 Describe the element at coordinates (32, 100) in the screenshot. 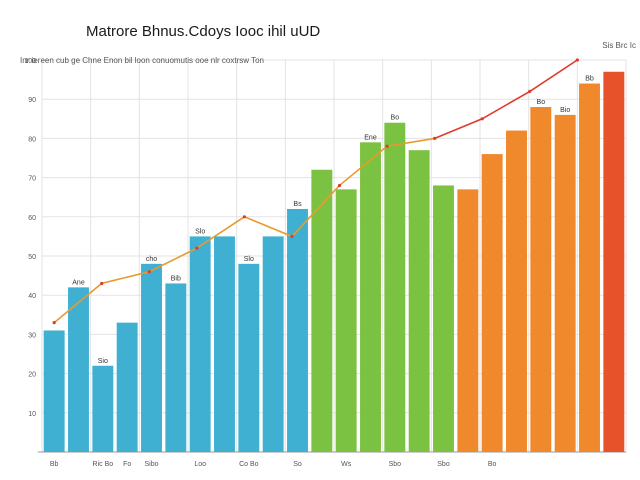

I see `y-tick-label: 90` at that location.